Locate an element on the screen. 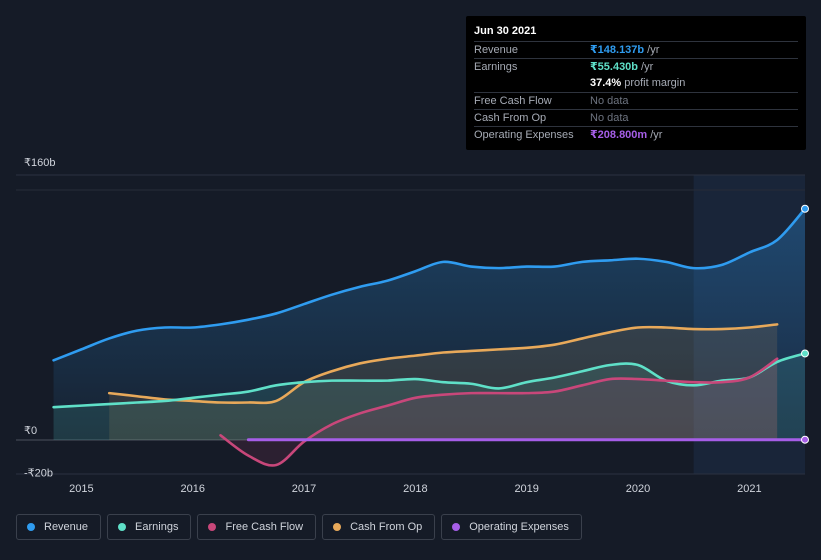 The width and height of the screenshot is (821, 560). tooltip-row-label: Cash From Op is located at coordinates (510, 118).